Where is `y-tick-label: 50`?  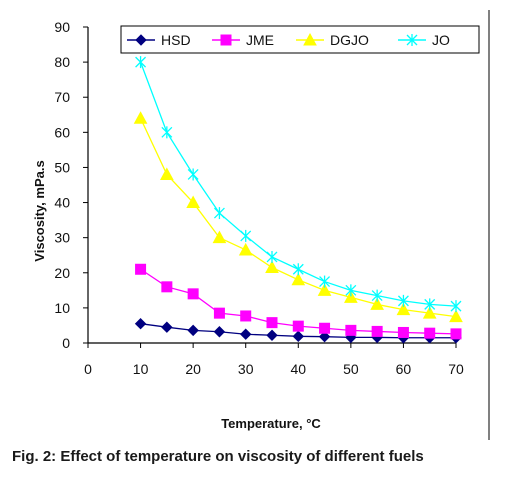
y-tick-label: 50 is located at coordinates (62, 167).